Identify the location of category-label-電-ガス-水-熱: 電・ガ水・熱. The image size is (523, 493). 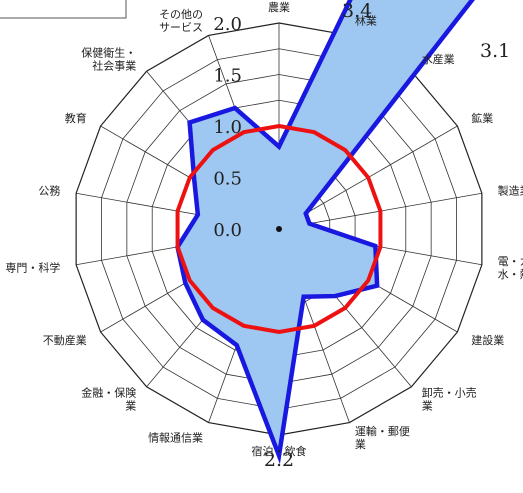
(510, 268).